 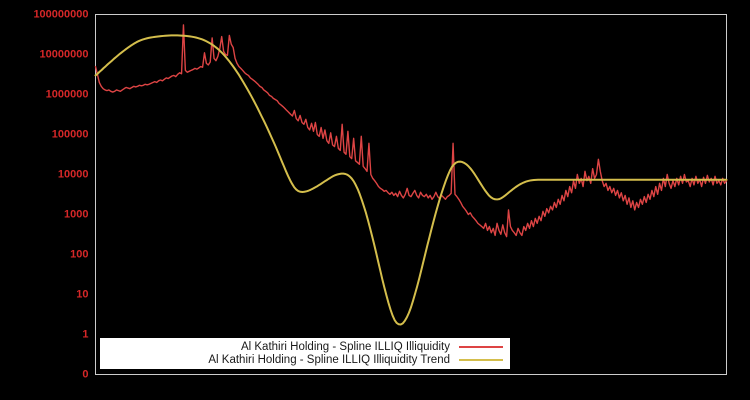 I want to click on y-axis-tick-label: 100000000, so click(x=61, y=14).